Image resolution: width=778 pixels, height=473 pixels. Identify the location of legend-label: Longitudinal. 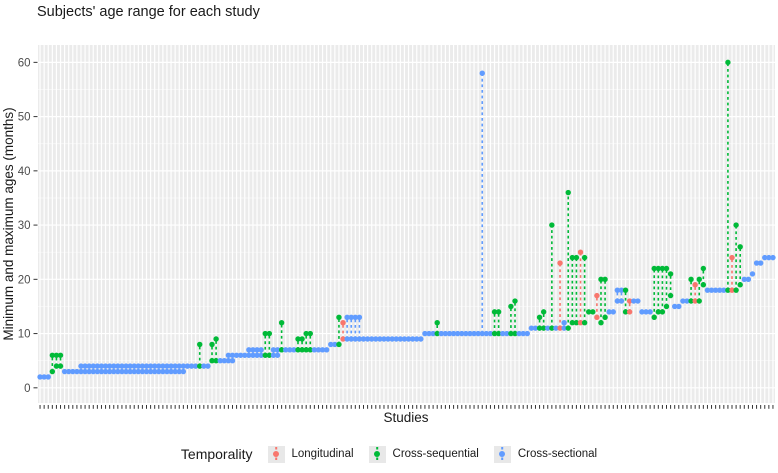
(322, 454).